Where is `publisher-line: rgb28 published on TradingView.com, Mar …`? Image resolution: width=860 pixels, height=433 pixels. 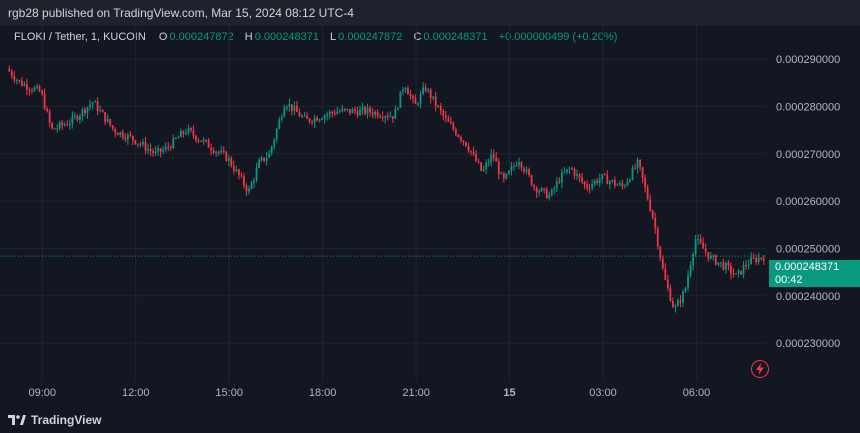
publisher-line: rgb28 published on TradingView.com, Mar … is located at coordinates (181, 13).